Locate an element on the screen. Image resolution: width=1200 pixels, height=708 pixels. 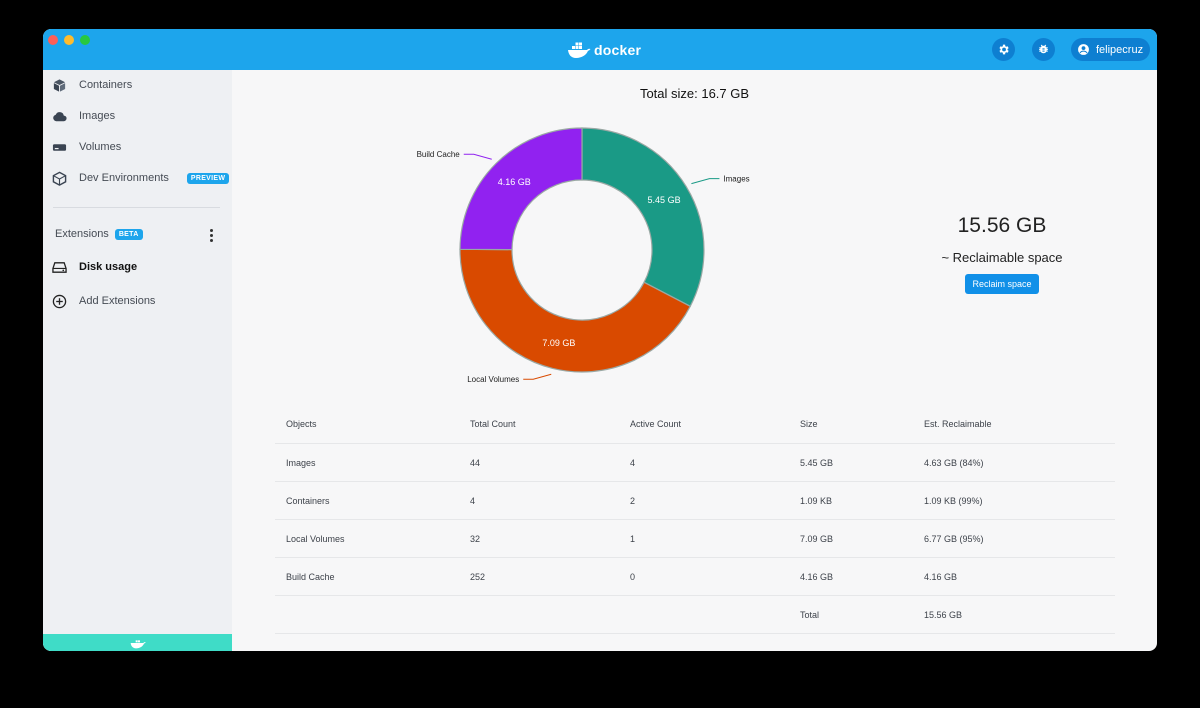
user-account-button: felipecruz is located at coordinates (1110, 49).